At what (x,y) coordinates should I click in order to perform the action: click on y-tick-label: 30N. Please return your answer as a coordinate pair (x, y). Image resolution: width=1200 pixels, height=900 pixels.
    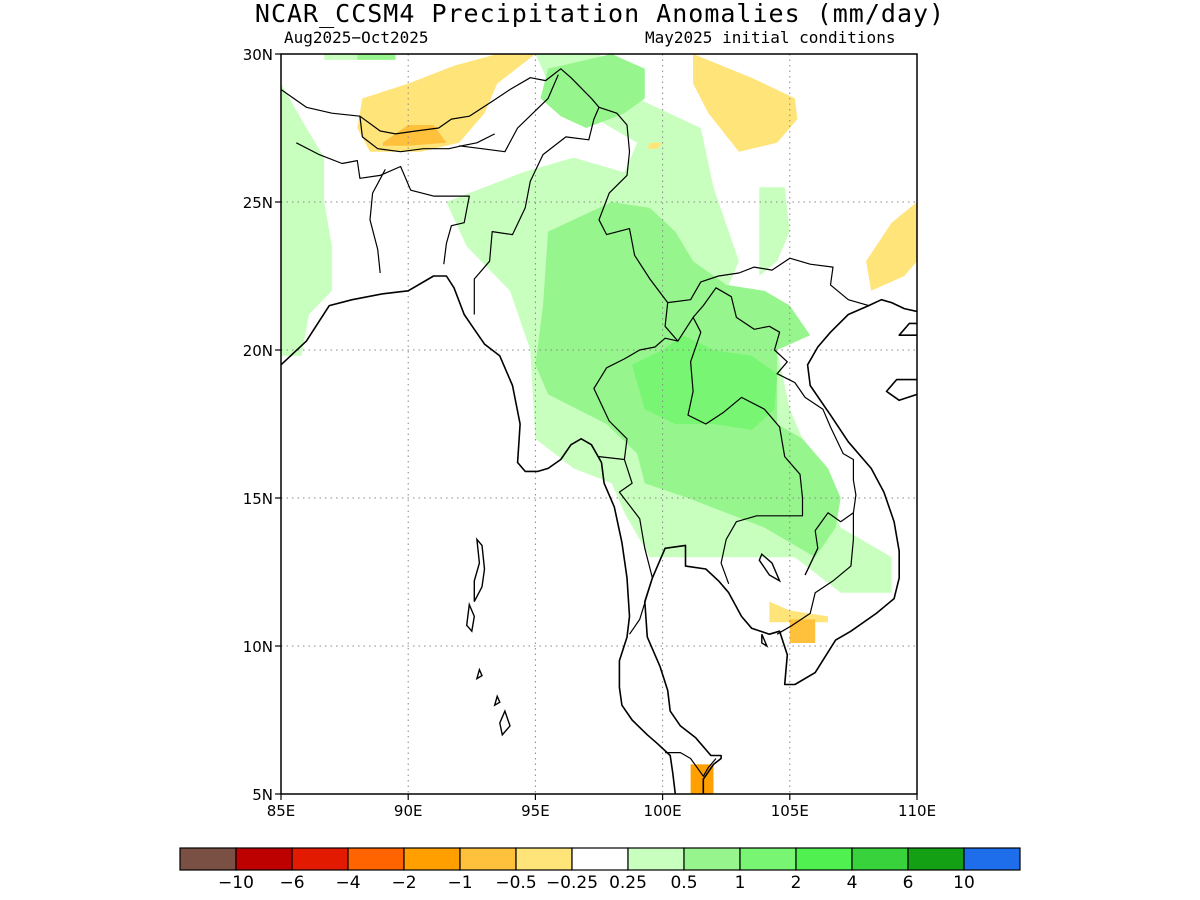
    Looking at the image, I should click on (258, 55).